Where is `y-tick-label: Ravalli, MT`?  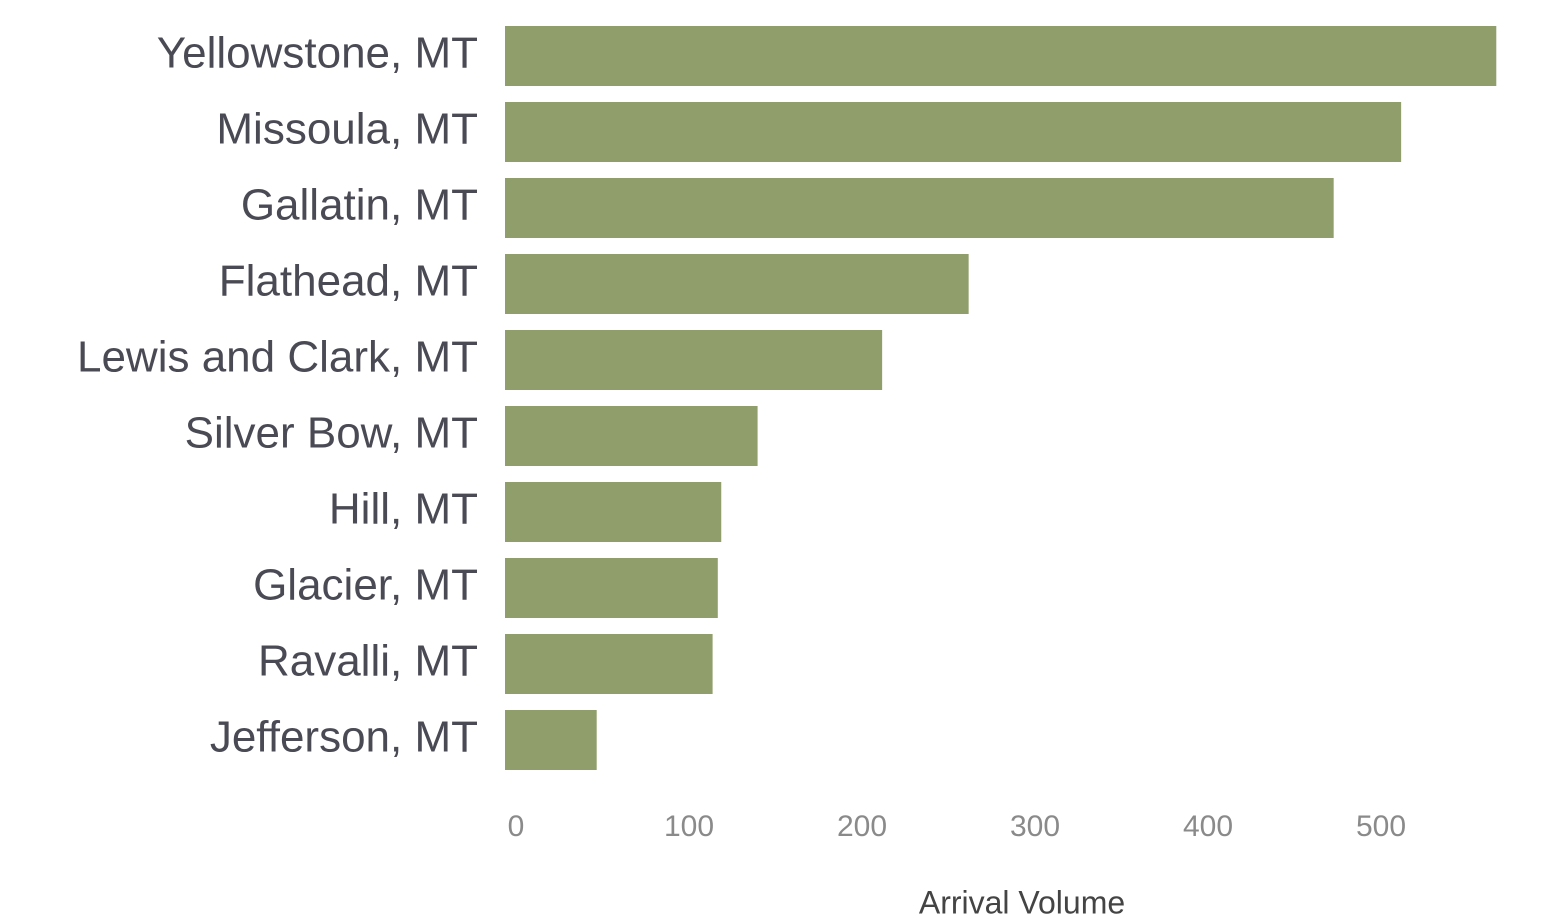
y-tick-label: Ravalli, MT is located at coordinates (368, 661).